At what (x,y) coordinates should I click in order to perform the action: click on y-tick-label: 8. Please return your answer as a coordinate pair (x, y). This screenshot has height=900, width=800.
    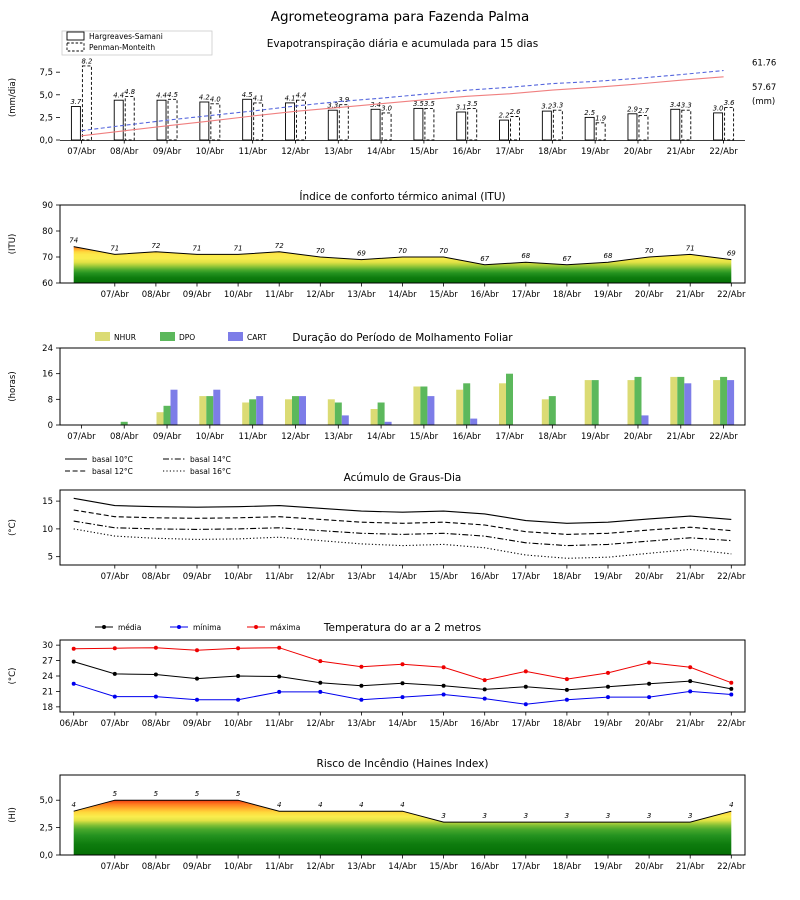
    Looking at the image, I should click on (50, 400).